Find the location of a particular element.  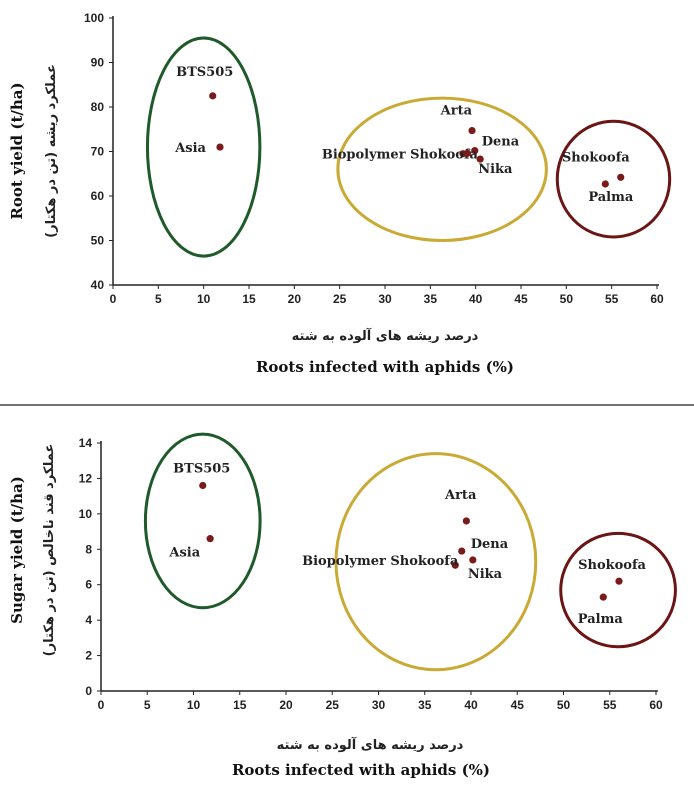

y-tick-label: 60 is located at coordinates (98, 196).